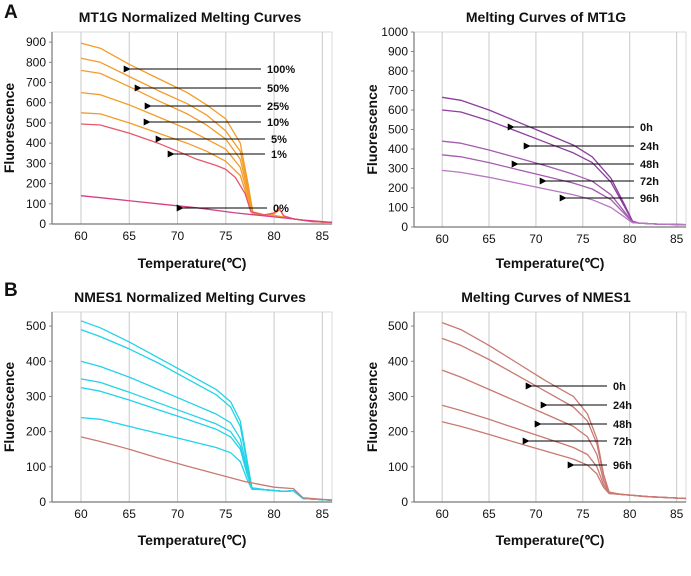 The image size is (691, 576). Describe the element at coordinates (278, 89) in the screenshot. I see `annotation-label: 50%` at that location.